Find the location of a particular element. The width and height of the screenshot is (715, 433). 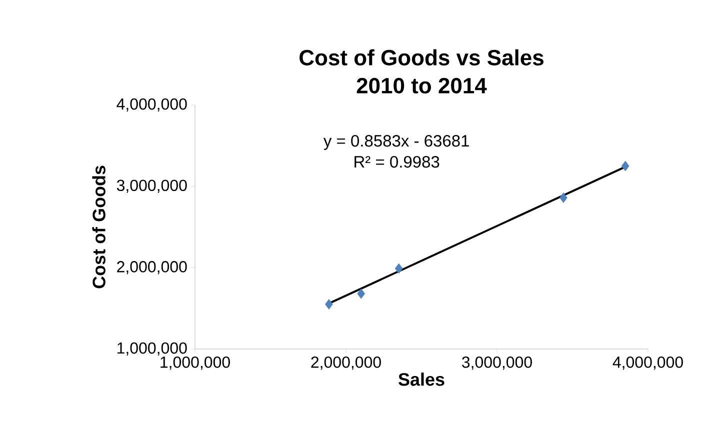

x-axis-title: Sales is located at coordinates (421, 379).